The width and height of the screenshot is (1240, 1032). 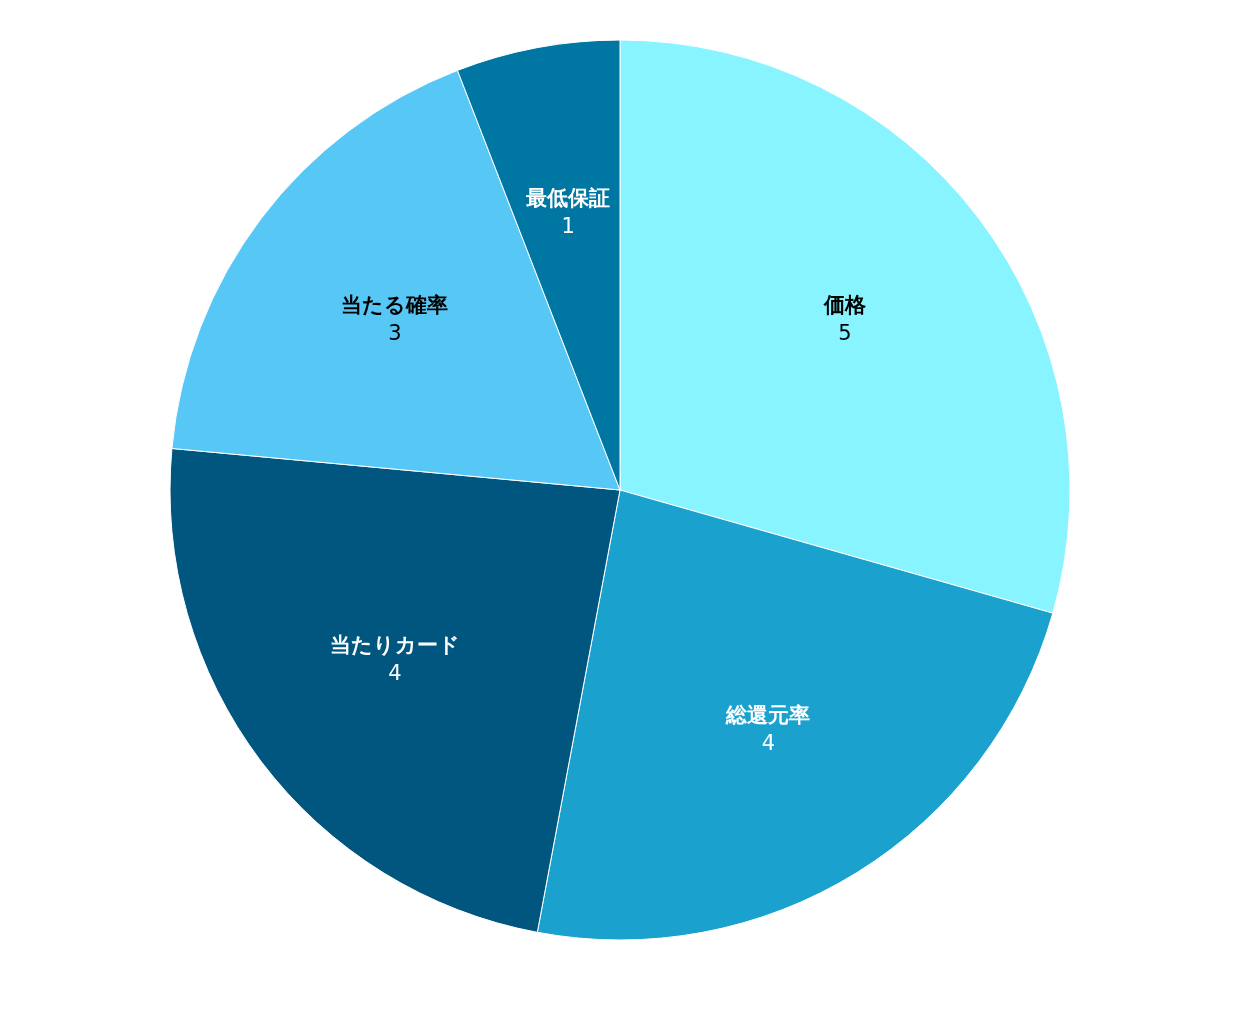 What do you see at coordinates (568, 225) in the screenshot?
I see `data-label: 1` at bounding box center [568, 225].